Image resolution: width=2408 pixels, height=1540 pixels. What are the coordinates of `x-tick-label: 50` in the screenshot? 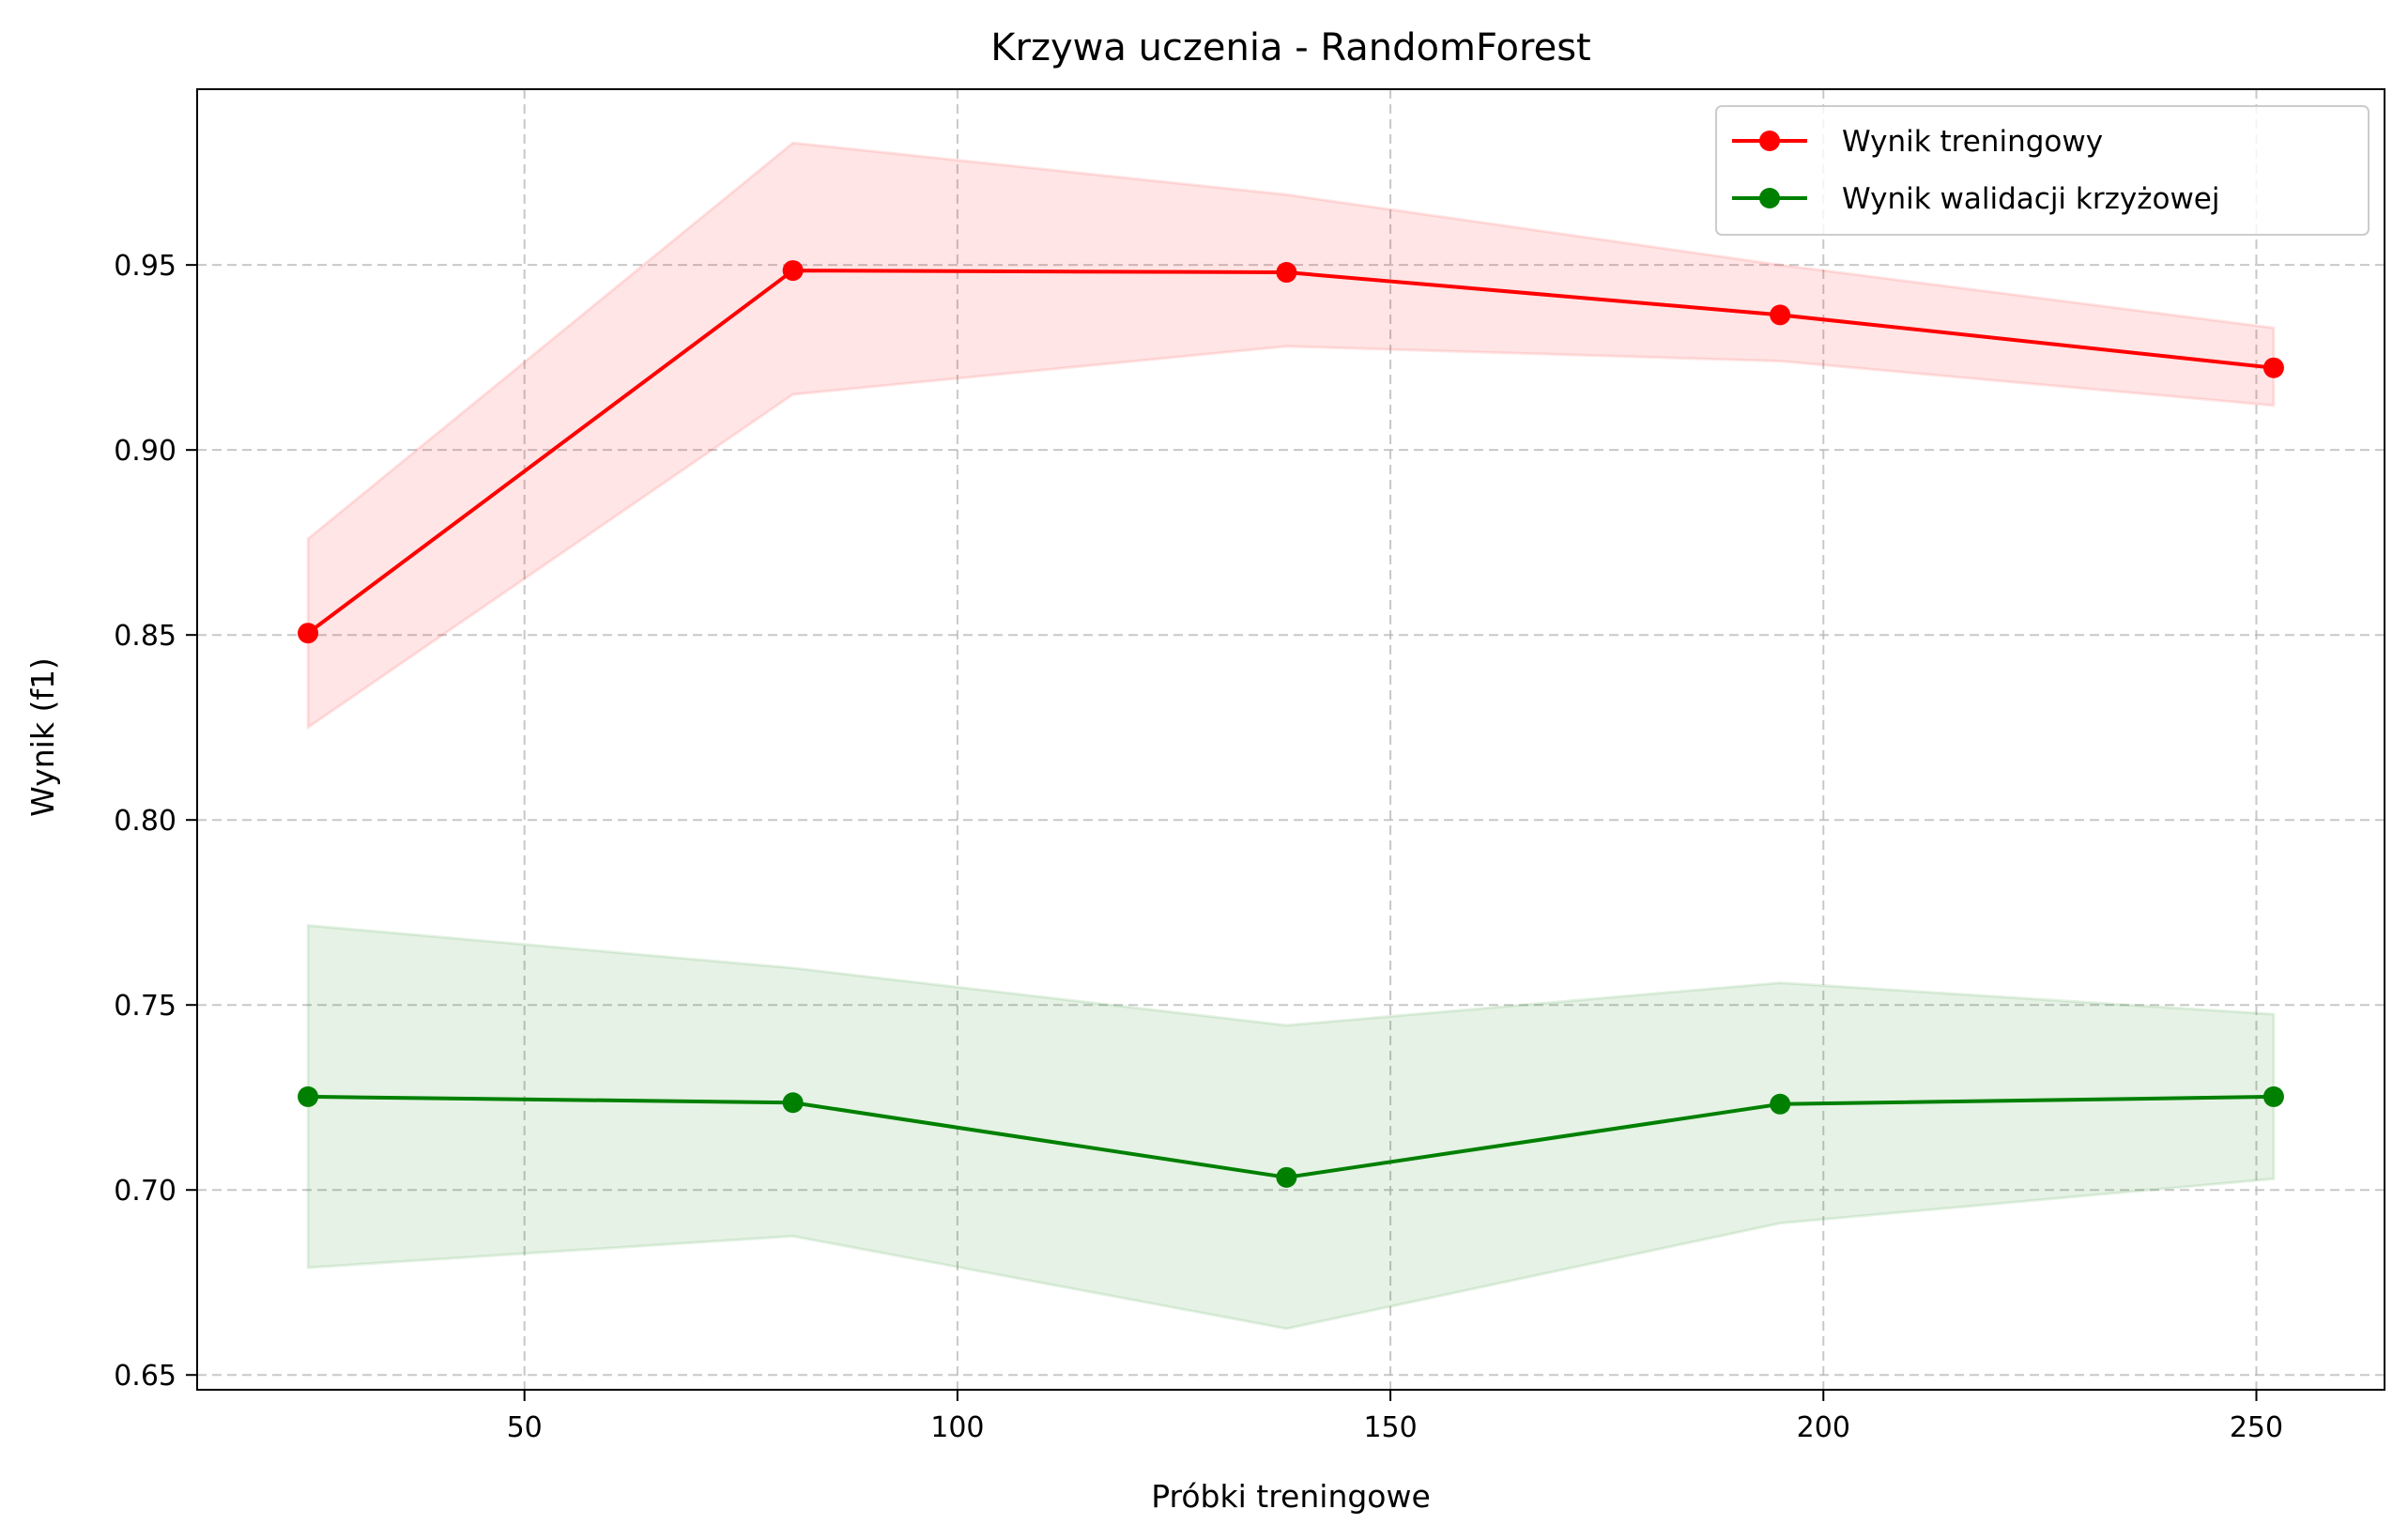 It's located at (525, 1427).